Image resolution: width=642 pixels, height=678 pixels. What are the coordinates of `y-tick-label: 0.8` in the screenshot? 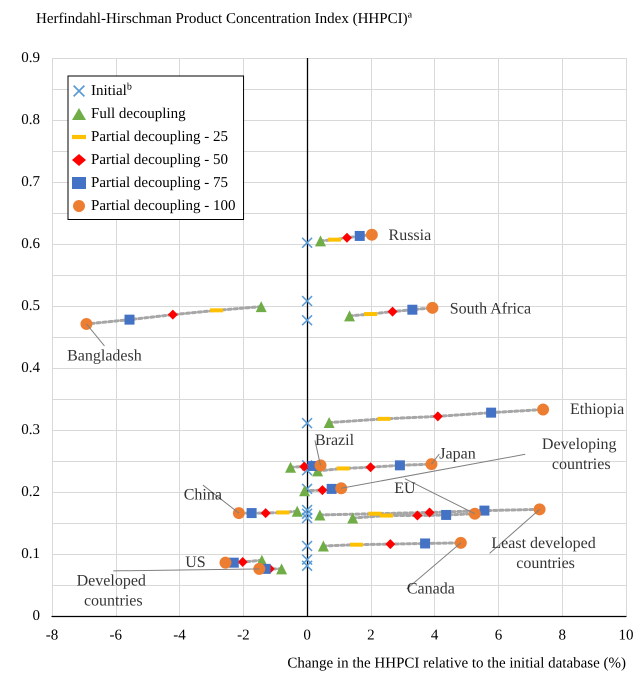 It's located at (30, 120).